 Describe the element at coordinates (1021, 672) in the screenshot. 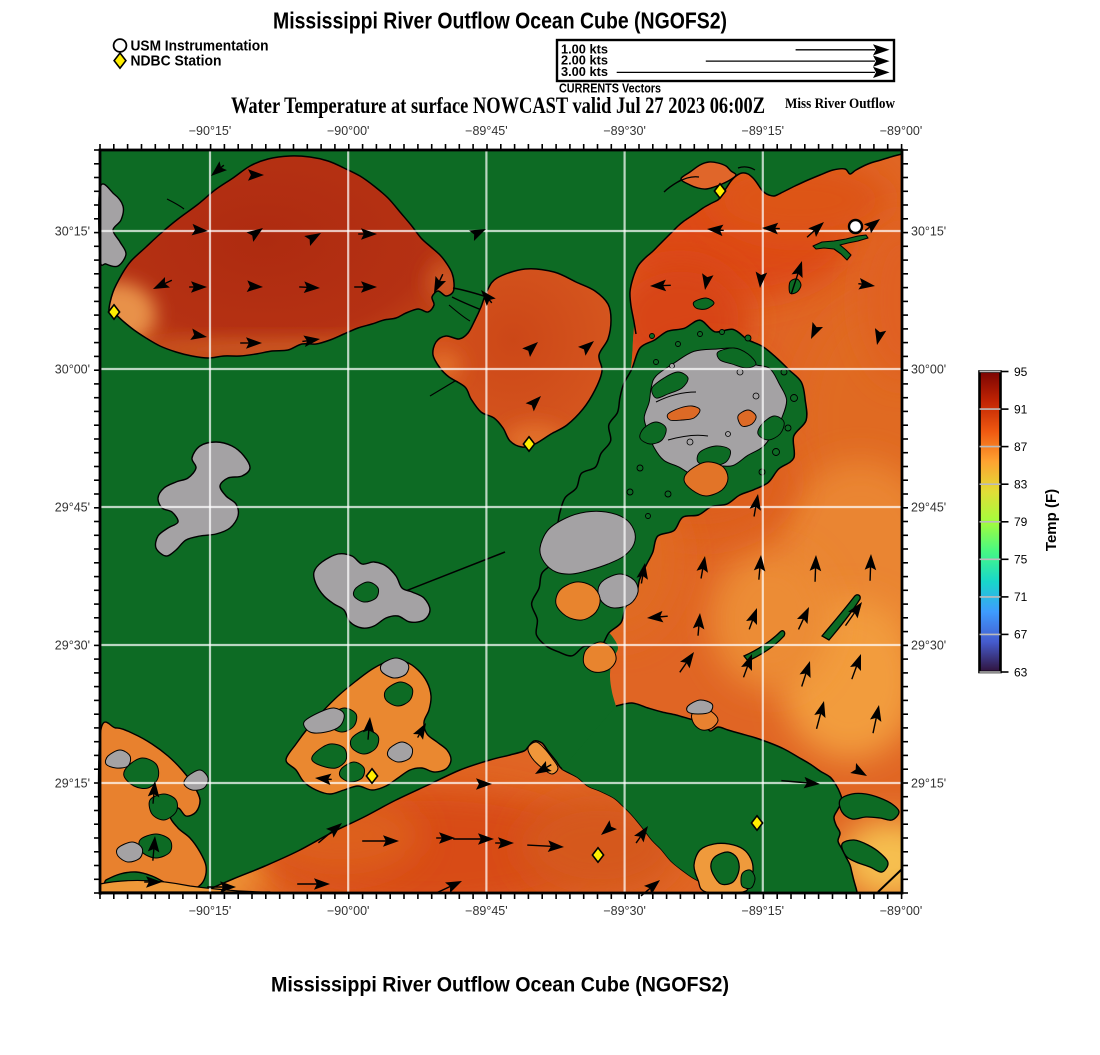

I see `svg-text: 63` at that location.